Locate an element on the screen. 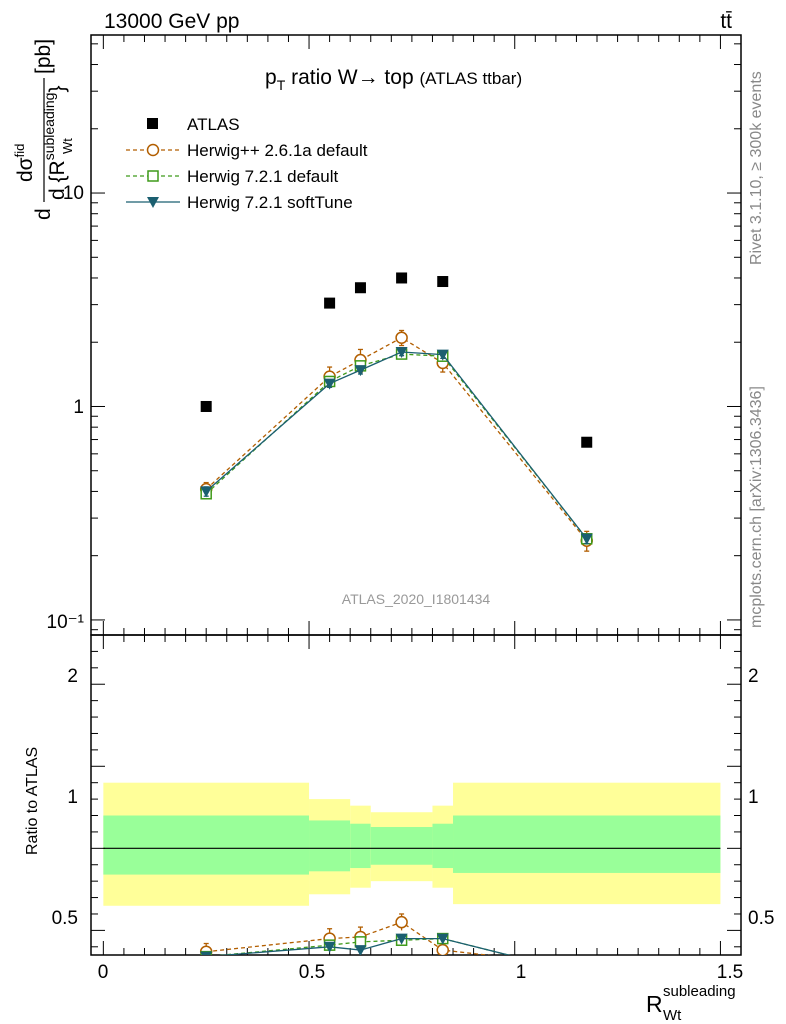 The height and width of the screenshot is (1024, 786). main-data-series is located at coordinates (396, 412).